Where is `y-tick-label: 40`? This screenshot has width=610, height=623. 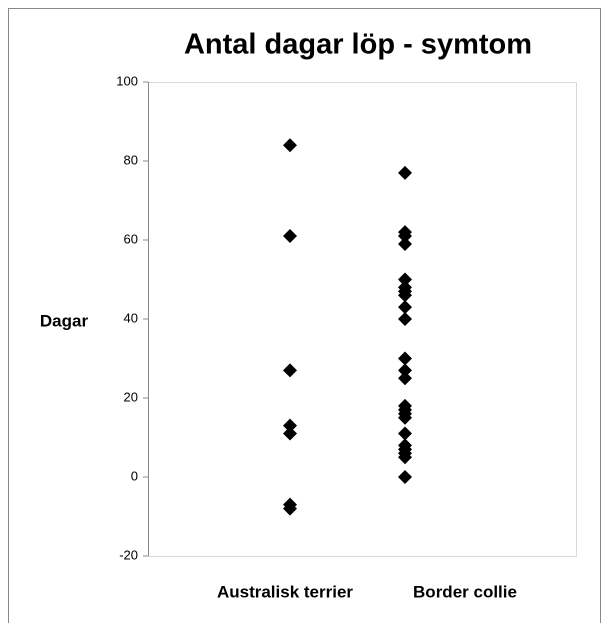
y-tick-label: 40 is located at coordinates (131, 317).